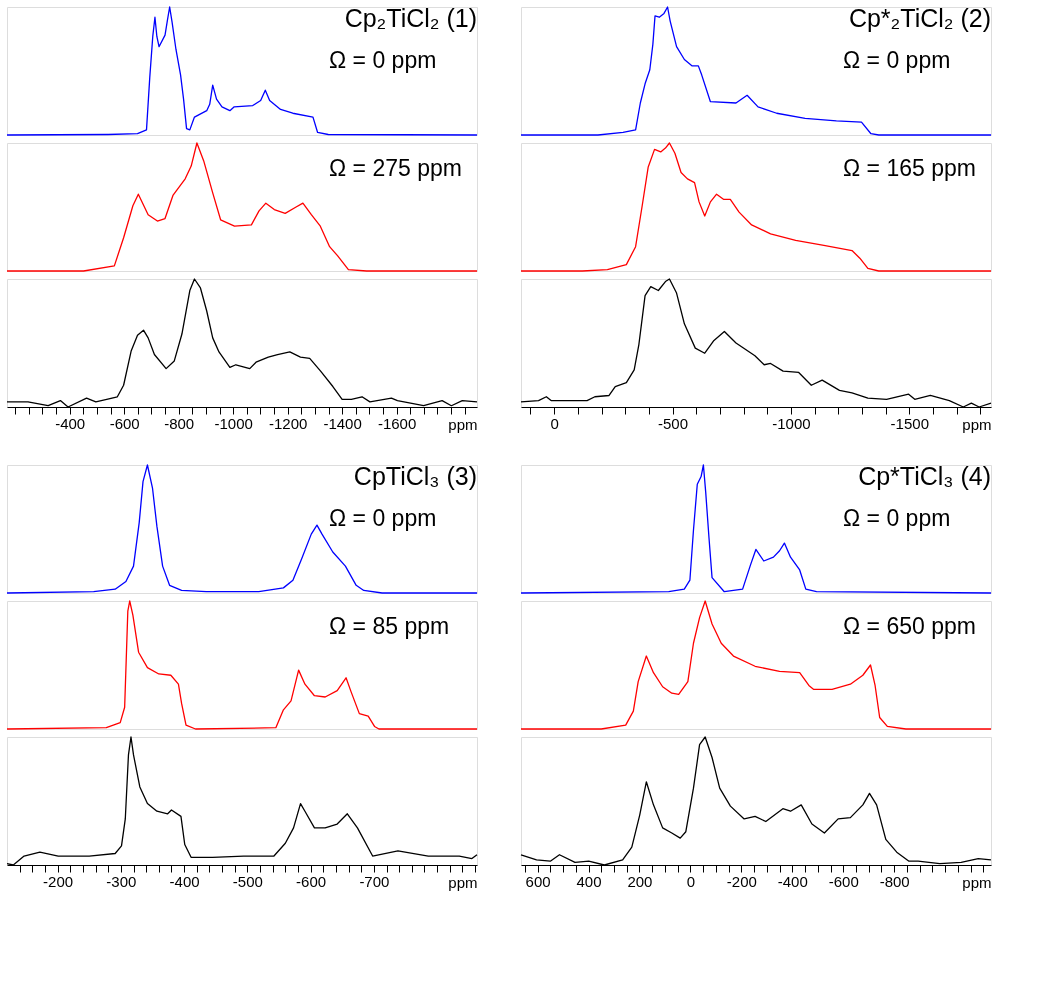 Image resolution: width=1047 pixels, height=996 pixels. What do you see at coordinates (909, 423) in the screenshot?
I see `x-tick-label: -1500` at bounding box center [909, 423].